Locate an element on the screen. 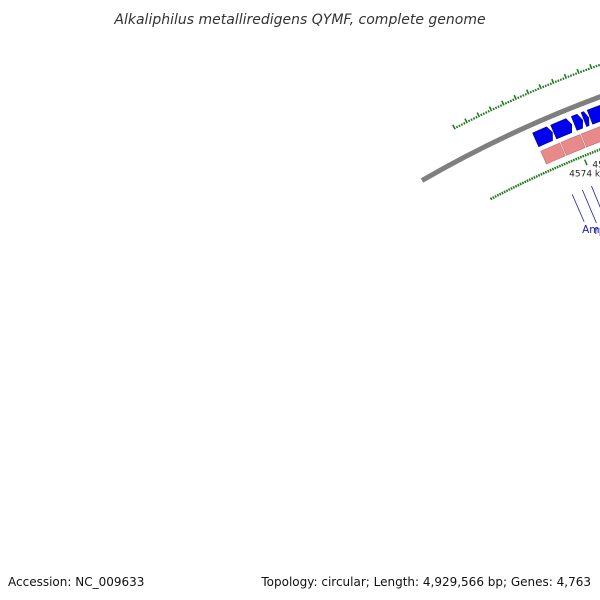 The height and width of the screenshot is (600, 600). inner-tick-ring is located at coordinates (544, 174).